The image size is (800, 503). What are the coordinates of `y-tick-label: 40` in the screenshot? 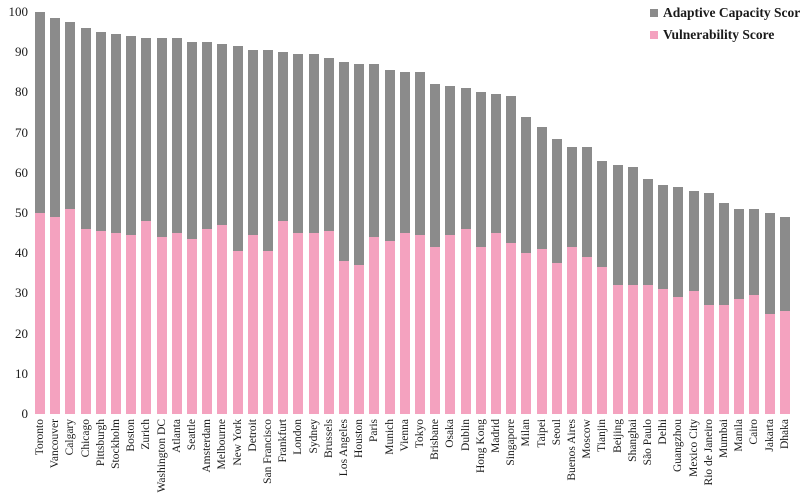 It's located at (21, 253).